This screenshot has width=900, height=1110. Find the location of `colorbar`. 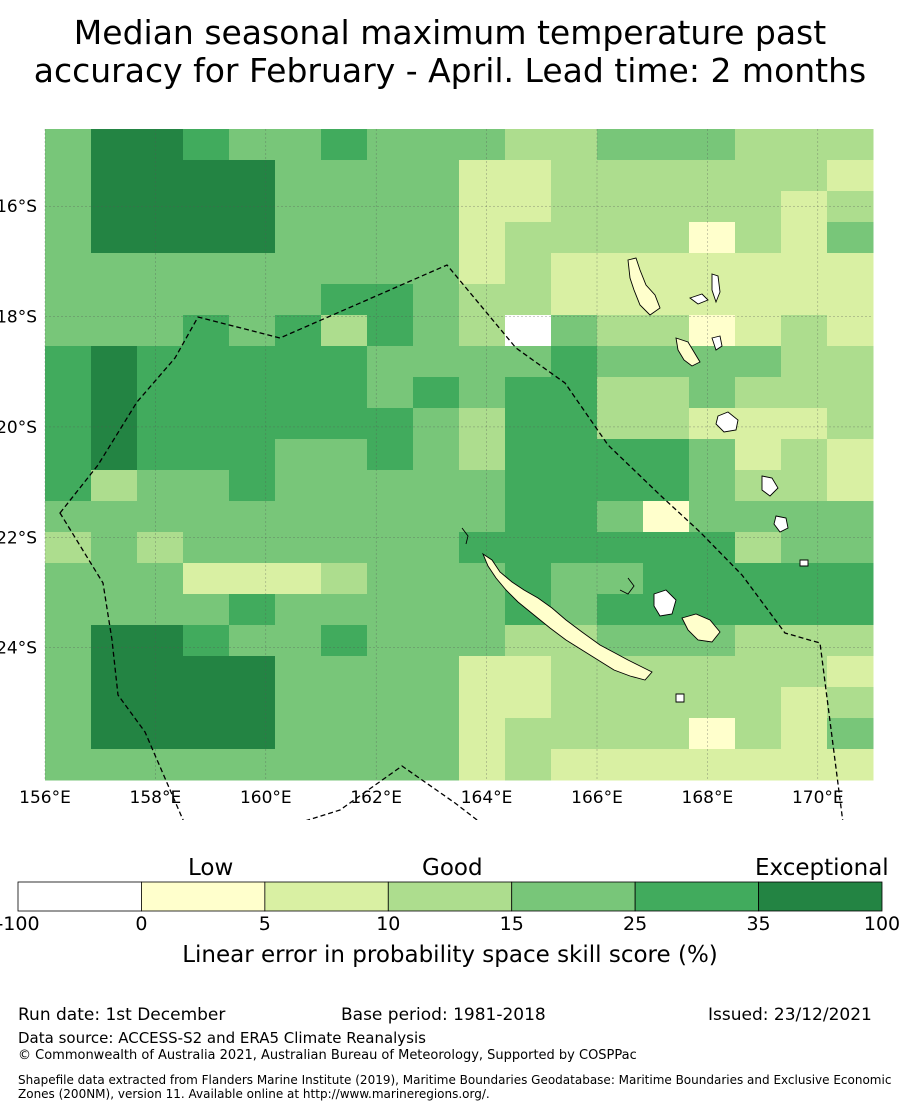

colorbar is located at coordinates (450, 896).